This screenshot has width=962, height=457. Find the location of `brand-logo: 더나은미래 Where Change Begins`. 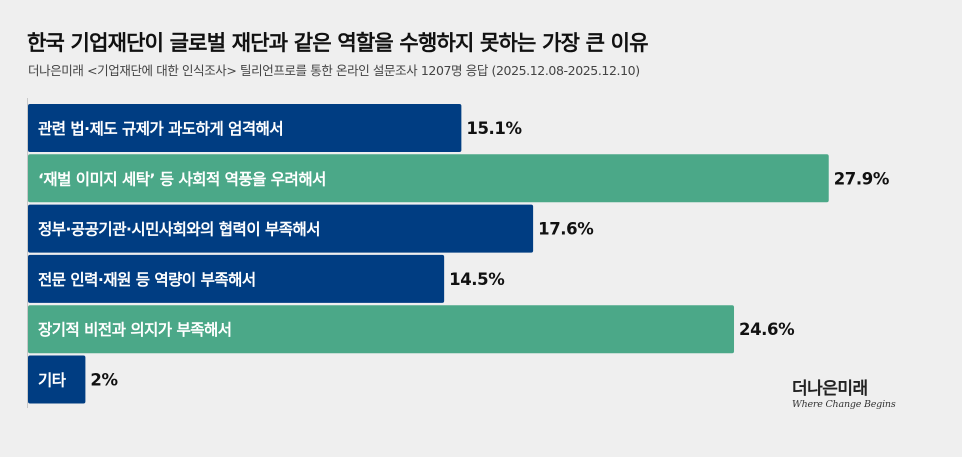

brand-logo: 더나은미래 Where Change Begins is located at coordinates (847, 395).